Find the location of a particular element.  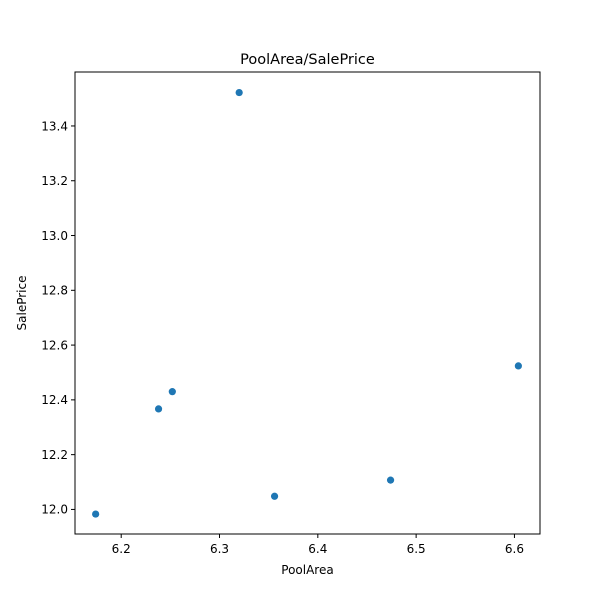

x-tick-label: 6.2 is located at coordinates (121, 549).